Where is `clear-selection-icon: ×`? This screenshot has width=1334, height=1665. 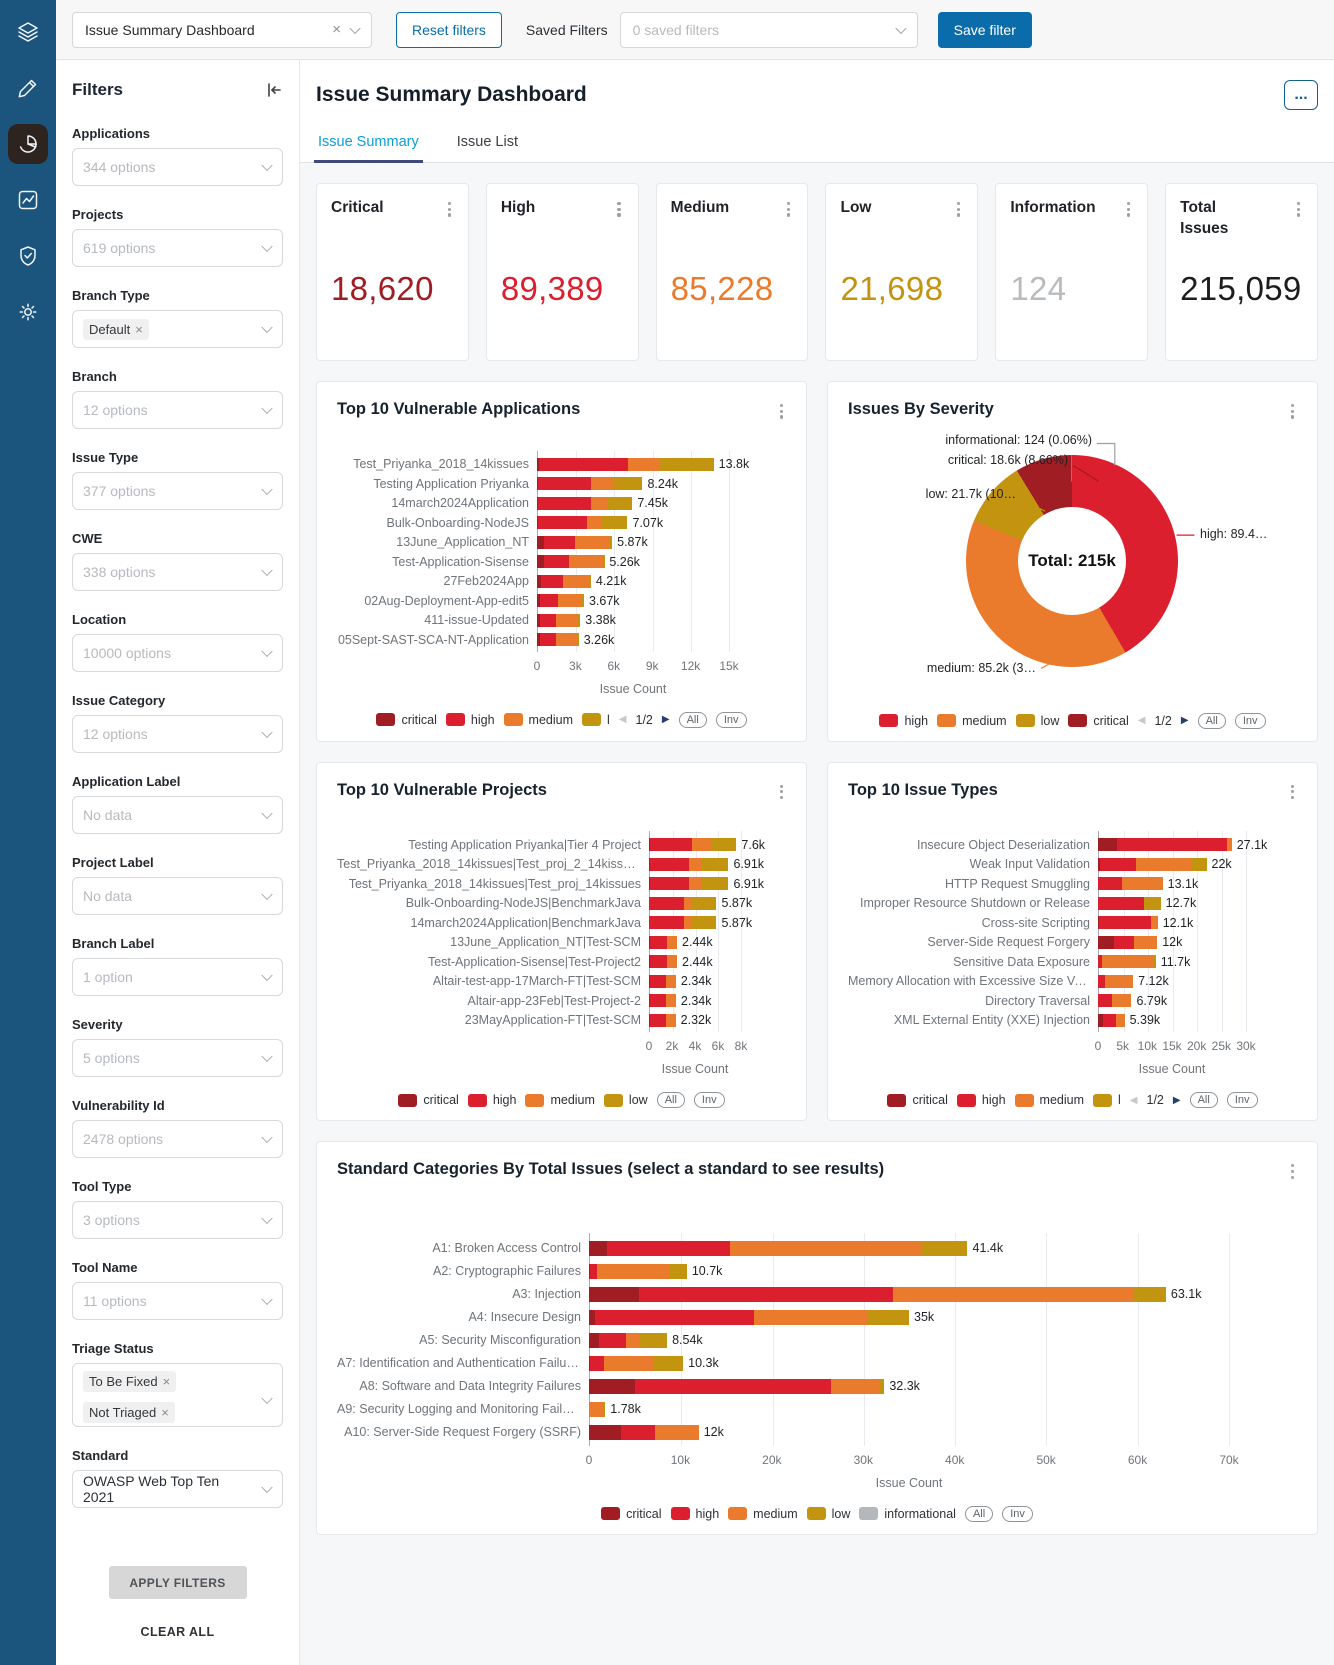 clear-selection-icon: × is located at coordinates (336, 29).